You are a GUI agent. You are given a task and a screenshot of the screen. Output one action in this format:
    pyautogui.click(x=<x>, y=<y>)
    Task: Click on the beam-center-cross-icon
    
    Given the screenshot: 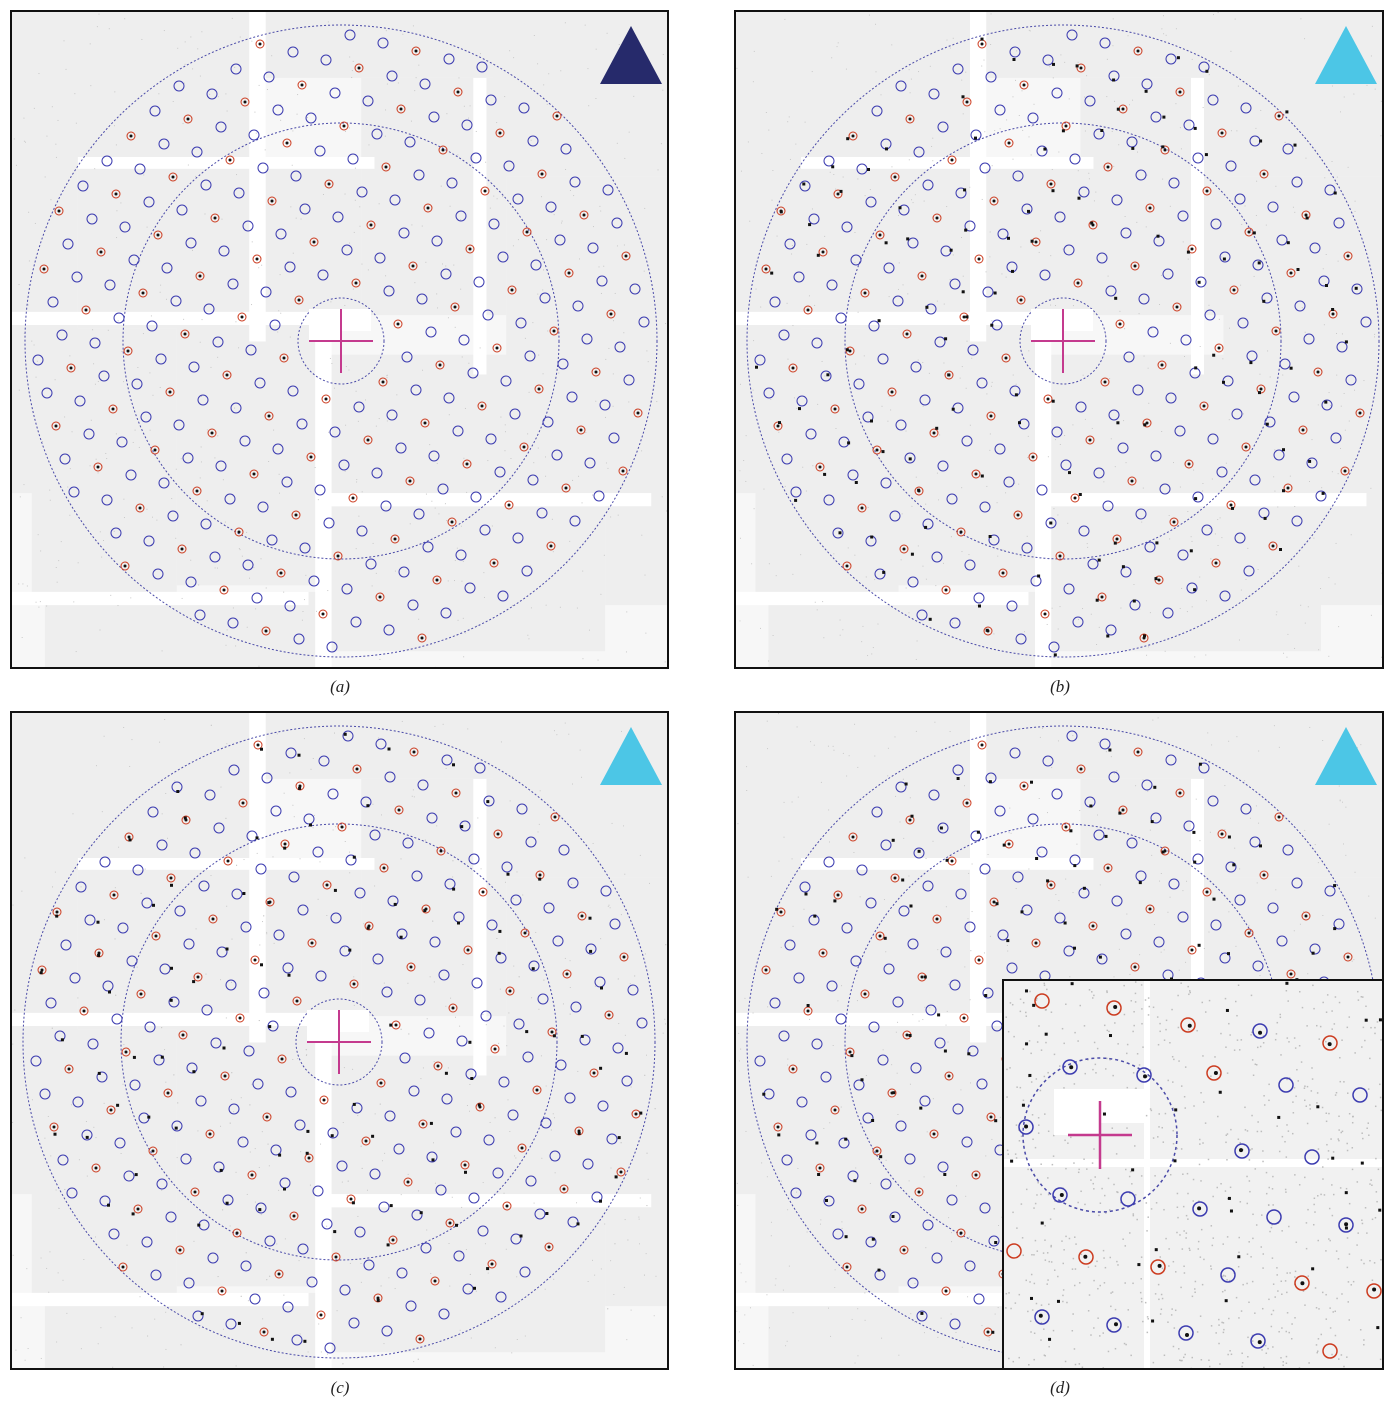 What is the action you would take?
    pyautogui.click(x=1100, y=1135)
    